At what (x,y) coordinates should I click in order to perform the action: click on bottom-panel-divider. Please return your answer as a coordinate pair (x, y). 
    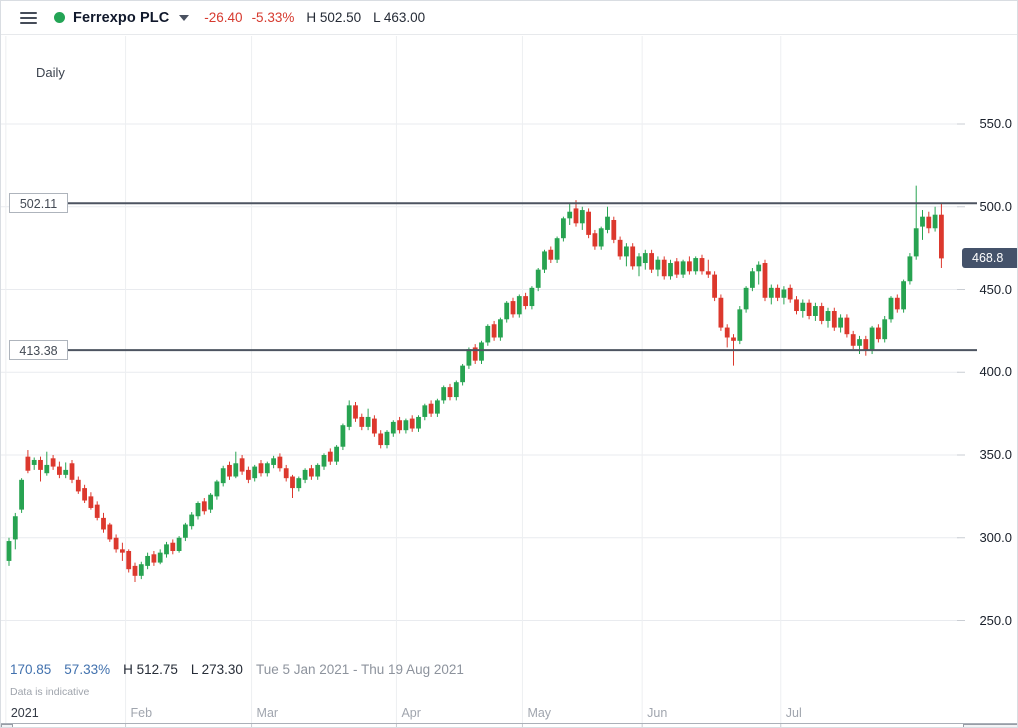
    Looking at the image, I should click on (509, 723).